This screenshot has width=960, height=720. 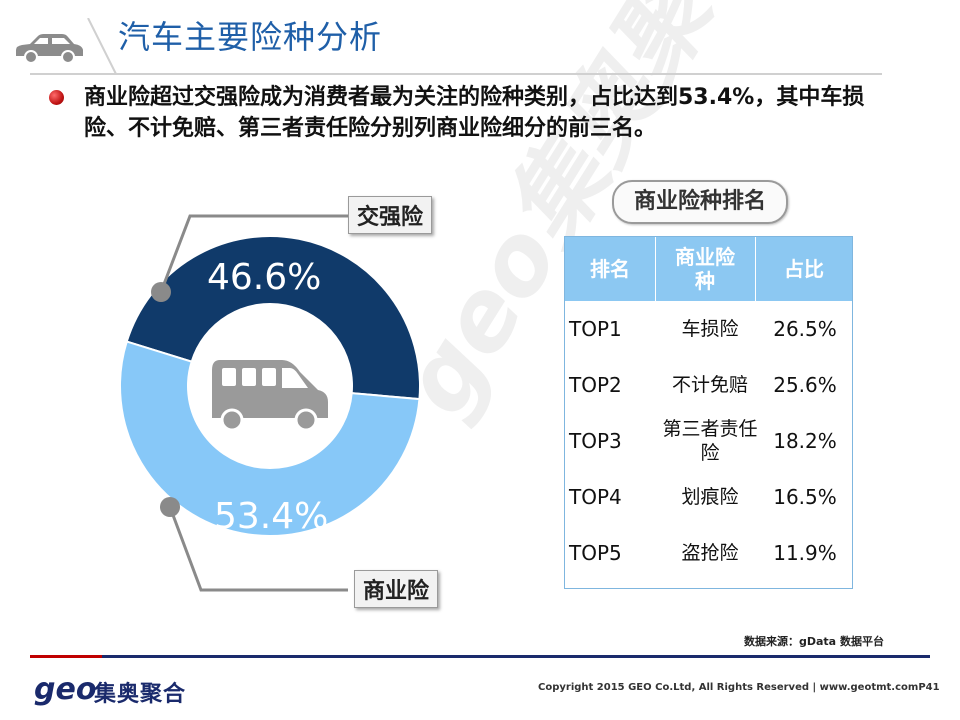 What do you see at coordinates (805, 329) in the screenshot?
I see `share-cell: 26.5%` at bounding box center [805, 329].